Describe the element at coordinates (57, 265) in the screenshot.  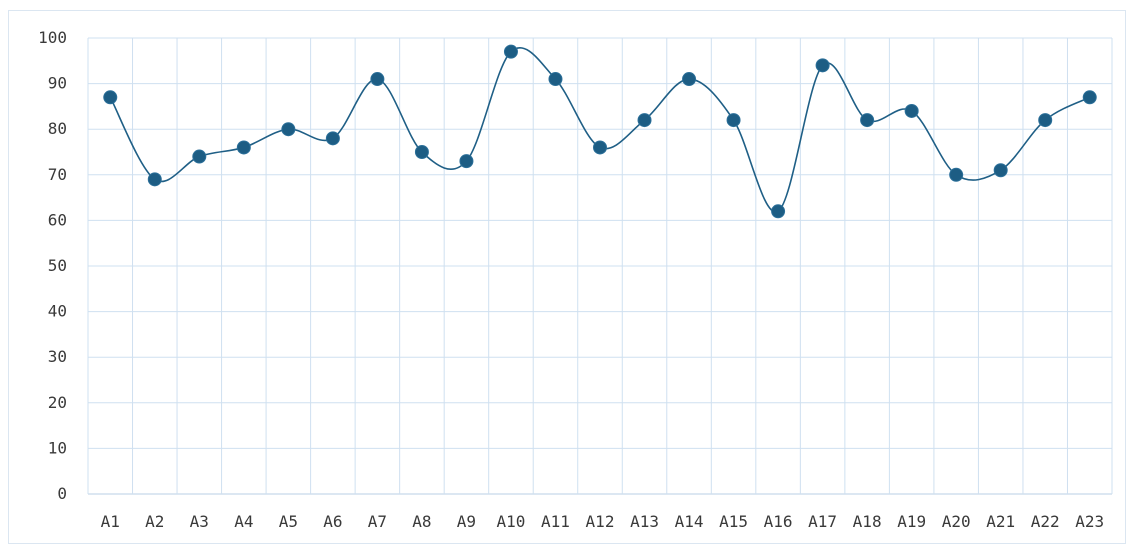
I see `y-tick-label: 50` at that location.